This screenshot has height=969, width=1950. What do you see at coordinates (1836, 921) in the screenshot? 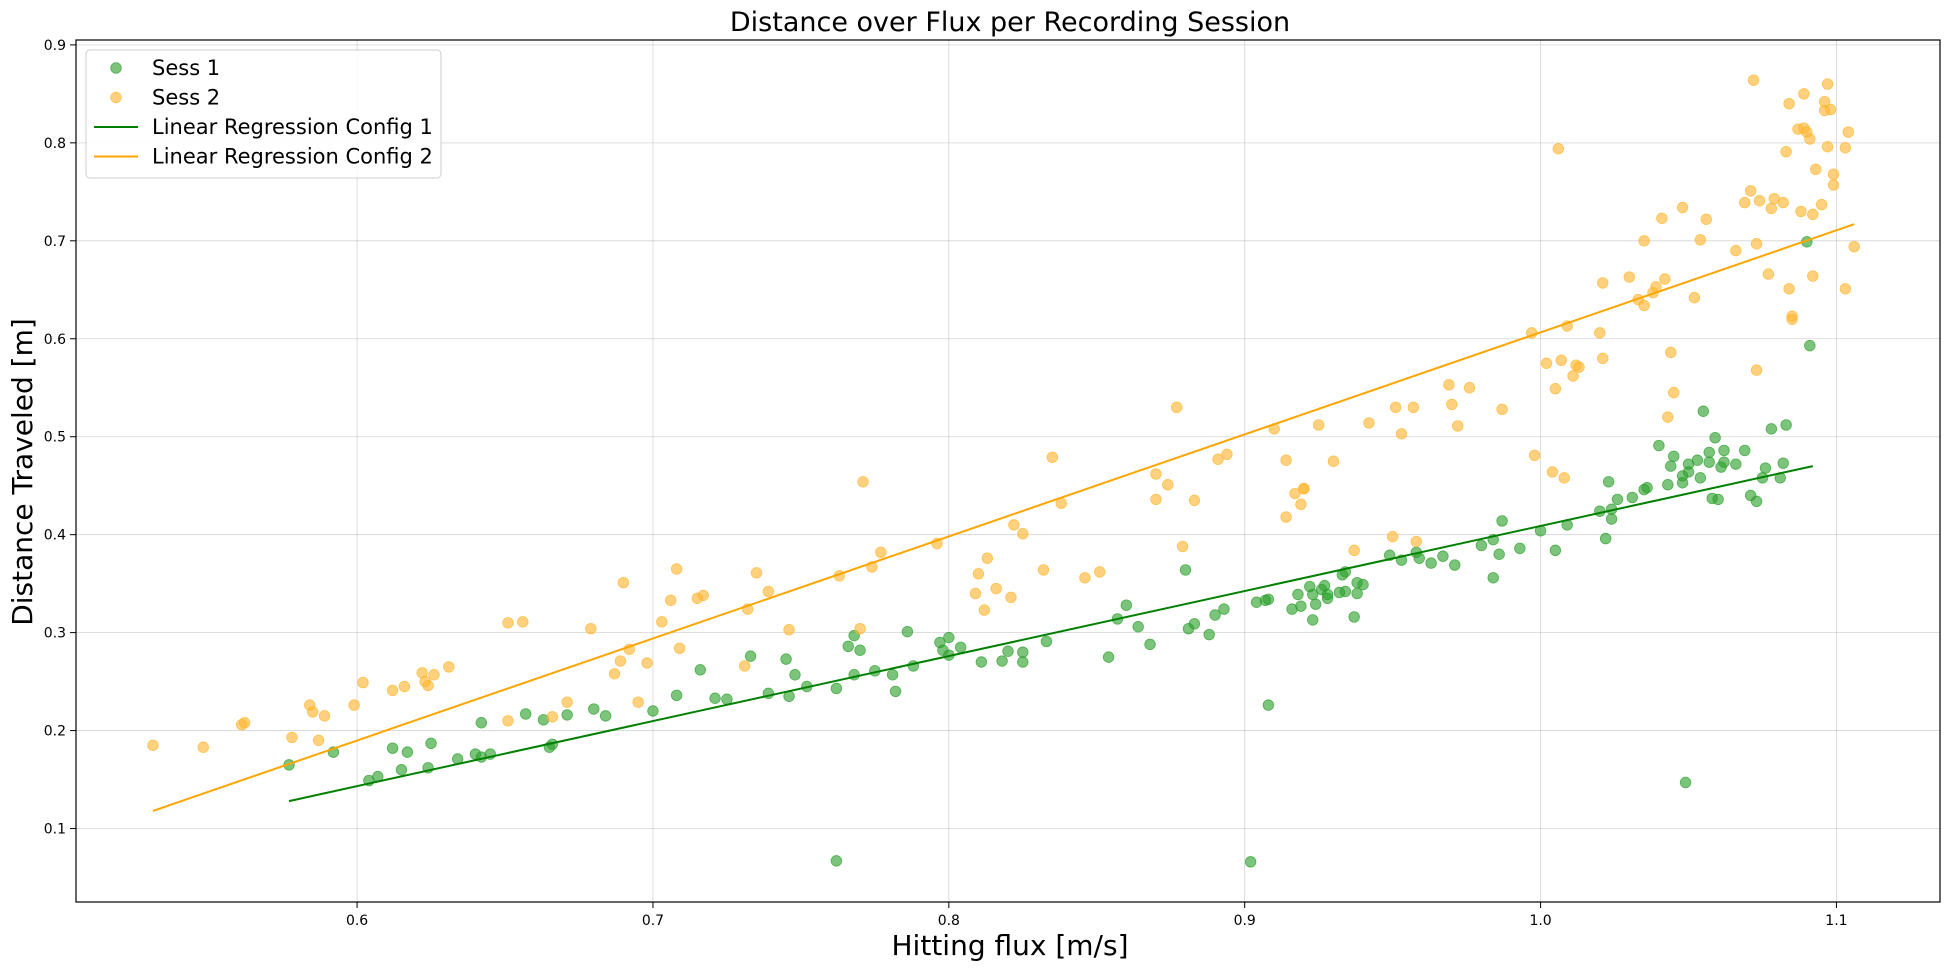
I see `x-tick-label: 1.1` at bounding box center [1836, 921].